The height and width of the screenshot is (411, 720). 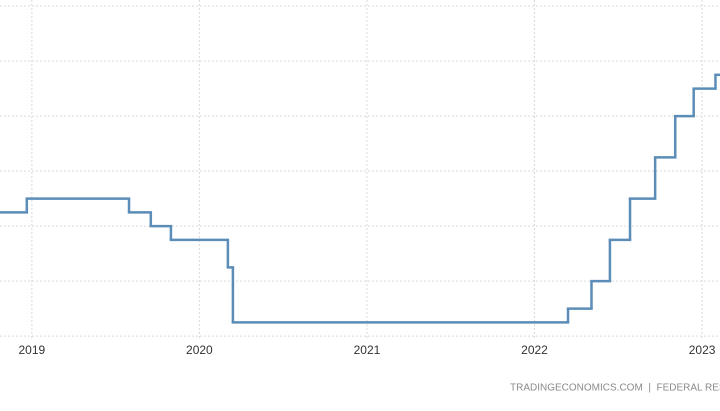 I want to click on x-tick-label: 2023, so click(x=702, y=350).